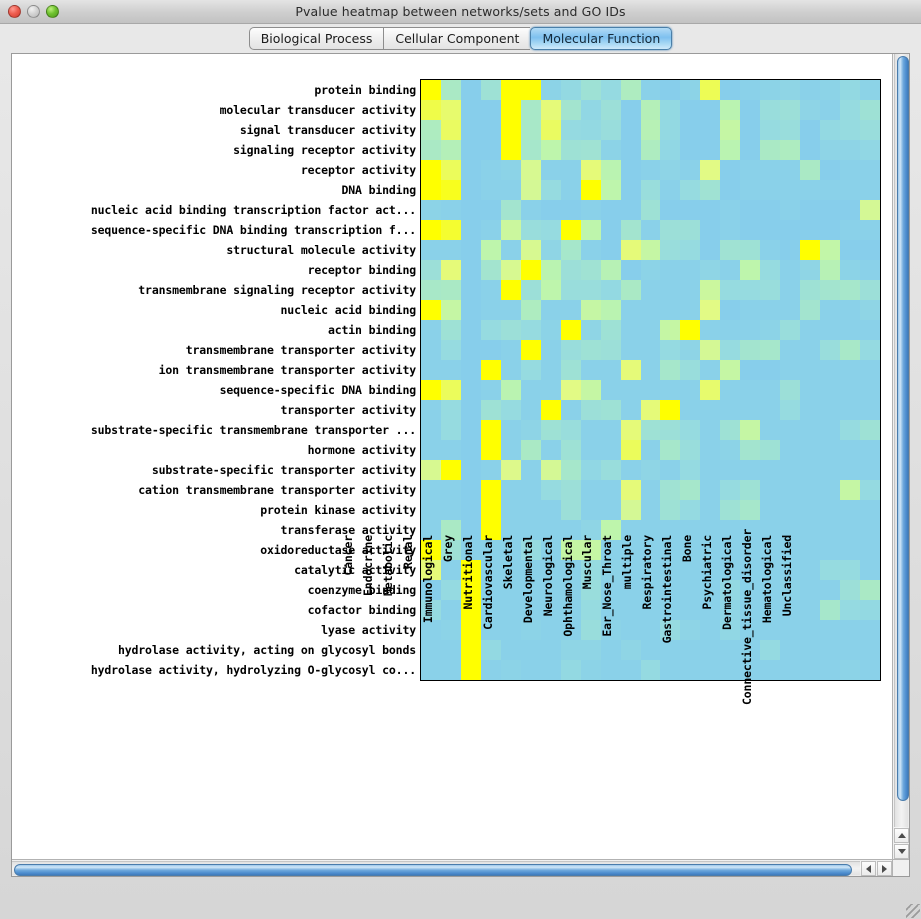  I want to click on close-button-icon, so click(14, 11).